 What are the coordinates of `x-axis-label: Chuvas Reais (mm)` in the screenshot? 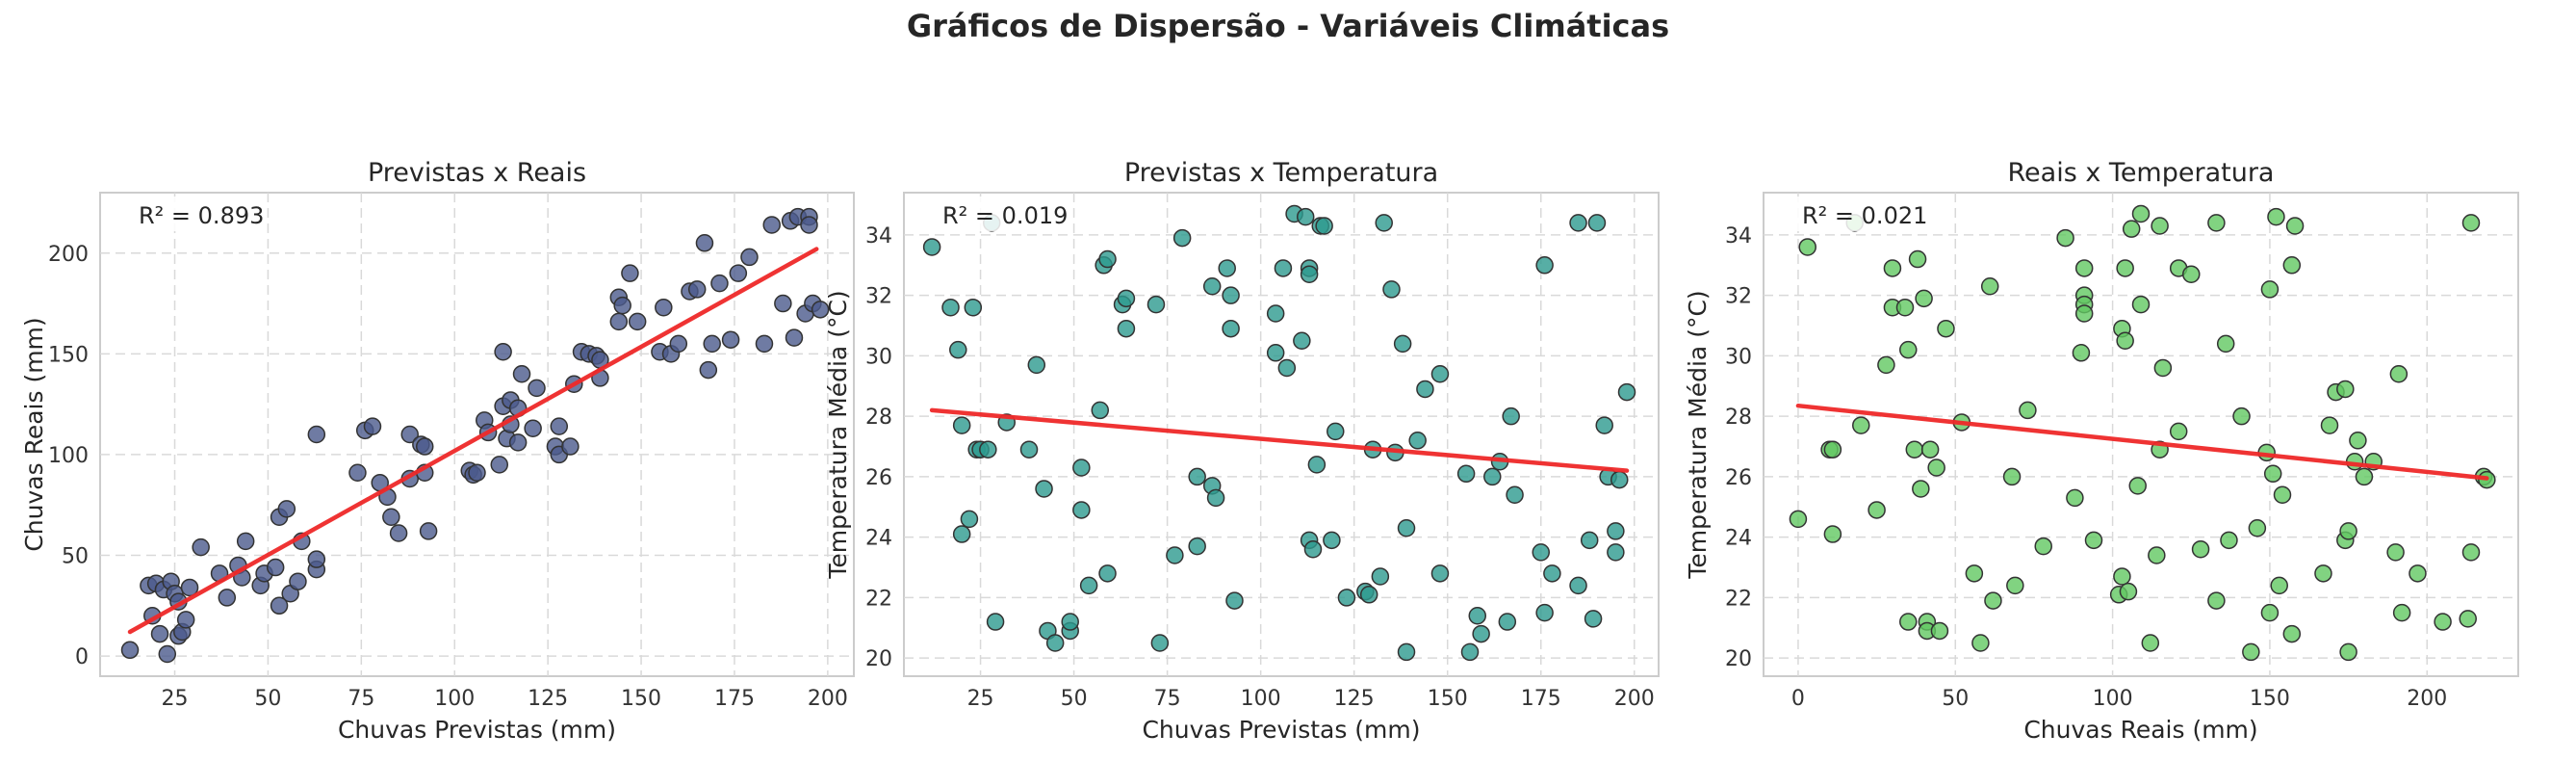 It's located at (2140, 730).